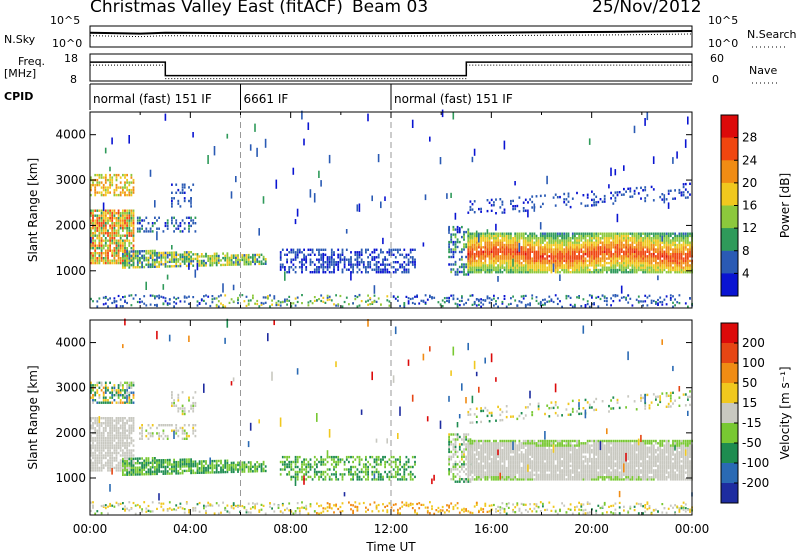  What do you see at coordinates (70, 343) in the screenshot?
I see `velocity-ytick-label: 4000` at bounding box center [70, 343].